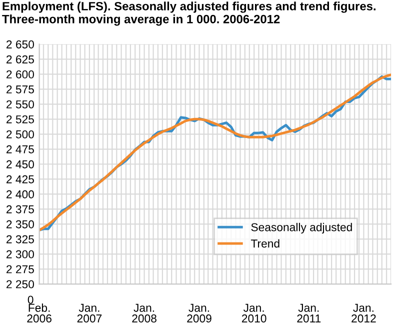  Describe the element at coordinates (301, 228) in the screenshot. I see `legend-label: Seasonally adjusted` at that location.